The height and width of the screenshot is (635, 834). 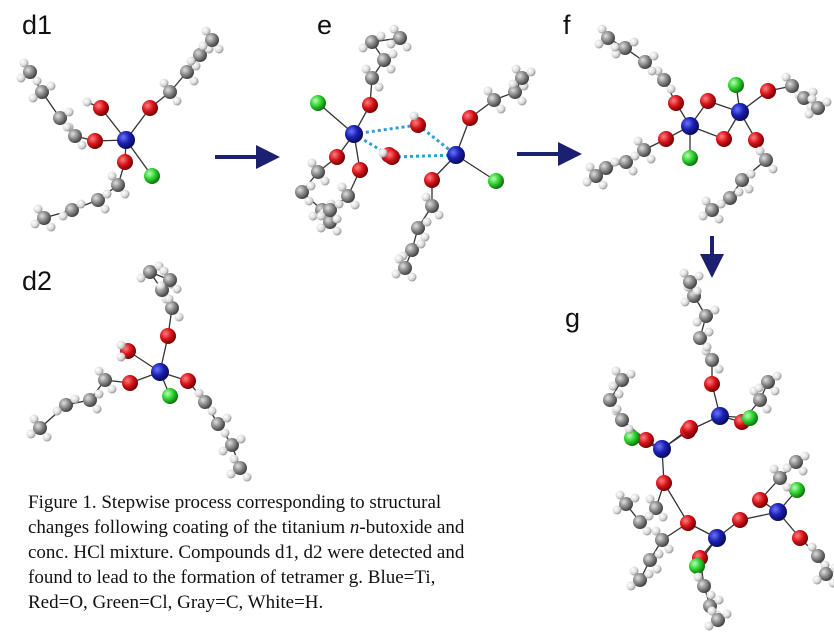 I want to click on panel-label-f: f, so click(x=567, y=25).